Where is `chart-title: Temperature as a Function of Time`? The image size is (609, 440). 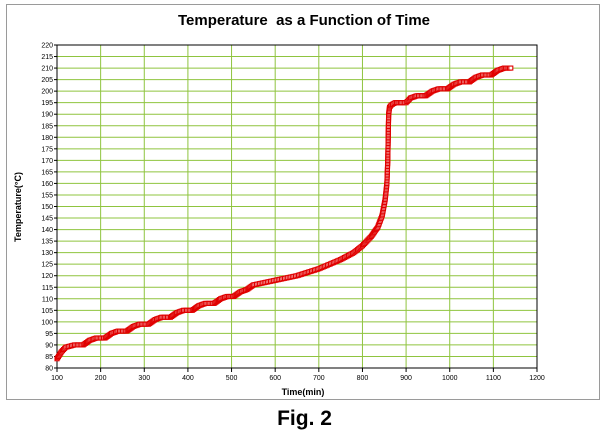 chart-title: Temperature as a Function of Time is located at coordinates (304, 20).